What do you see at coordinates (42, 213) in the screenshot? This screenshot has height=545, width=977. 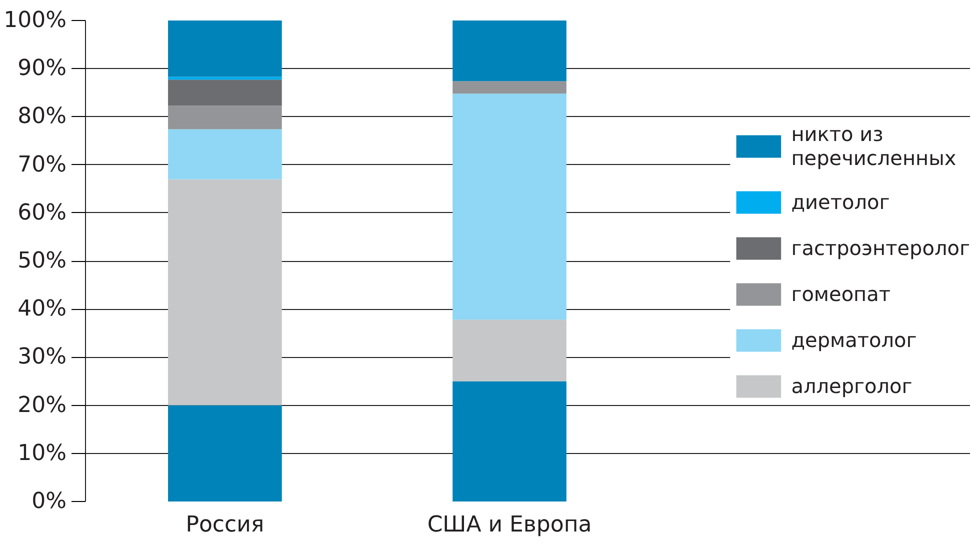 I see `y-tick-label: 60%` at bounding box center [42, 213].